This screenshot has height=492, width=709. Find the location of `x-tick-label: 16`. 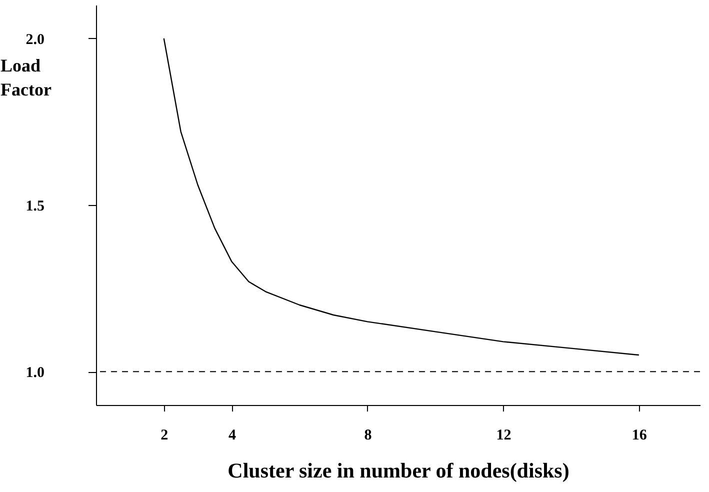

x-tick-label: 16 is located at coordinates (640, 436).